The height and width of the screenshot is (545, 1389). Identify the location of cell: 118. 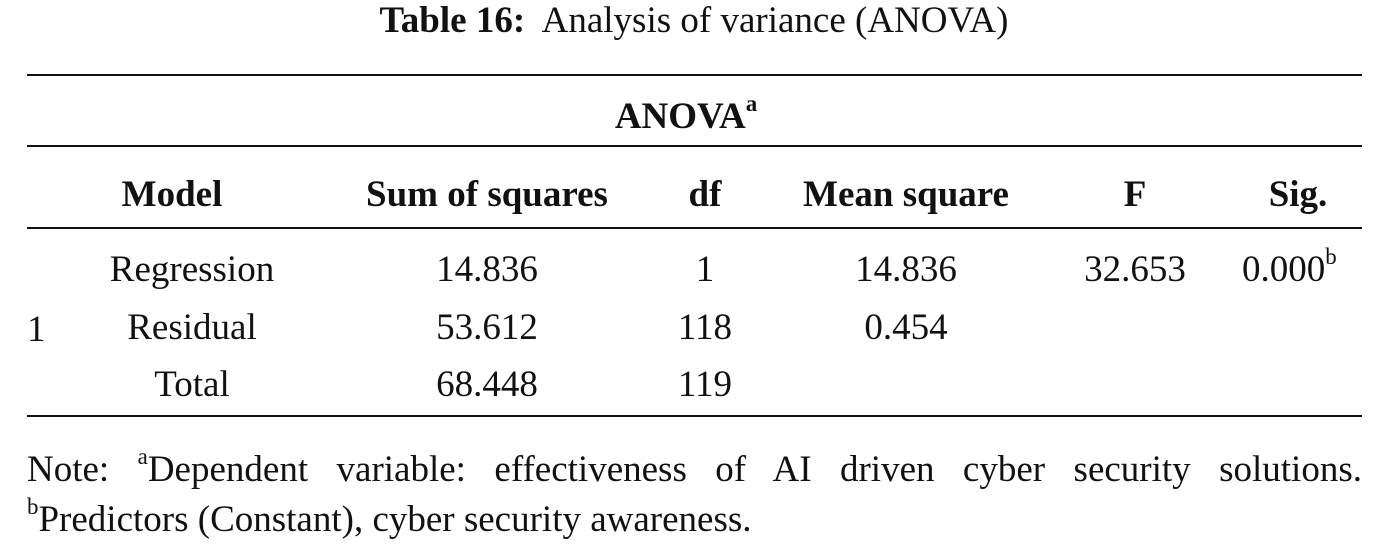
(705, 327).